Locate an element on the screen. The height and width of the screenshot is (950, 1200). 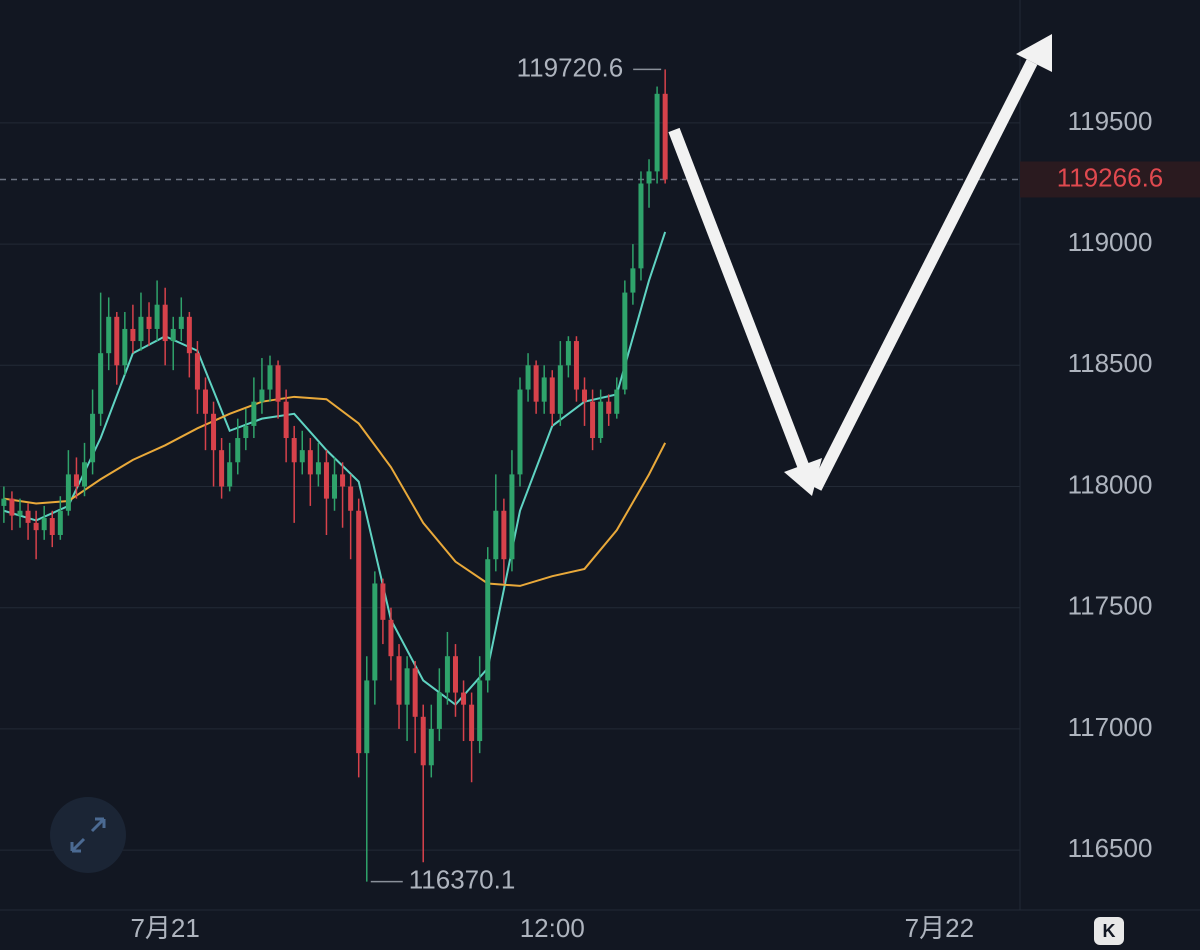
x-tick-label: 7月22 is located at coordinates (939, 928).